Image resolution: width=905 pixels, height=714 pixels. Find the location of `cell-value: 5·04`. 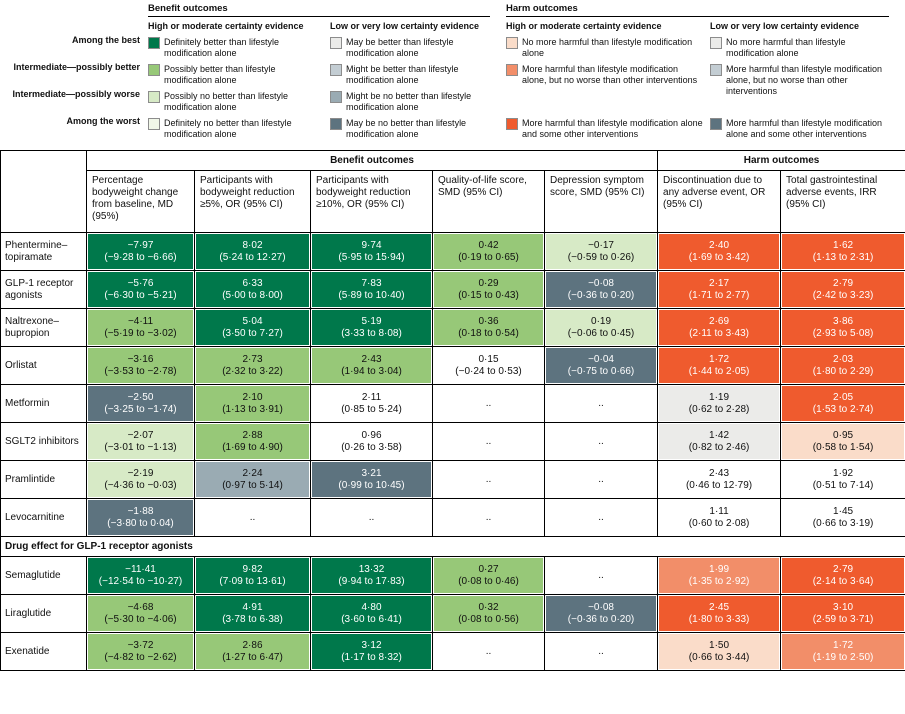

cell-value: 5·04 is located at coordinates (252, 321).